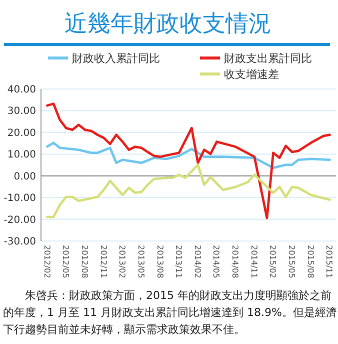 The image size is (338, 344). What do you see at coordinates (20, 220) in the screenshot?
I see `y-tick-label: -20.00` at bounding box center [20, 220].